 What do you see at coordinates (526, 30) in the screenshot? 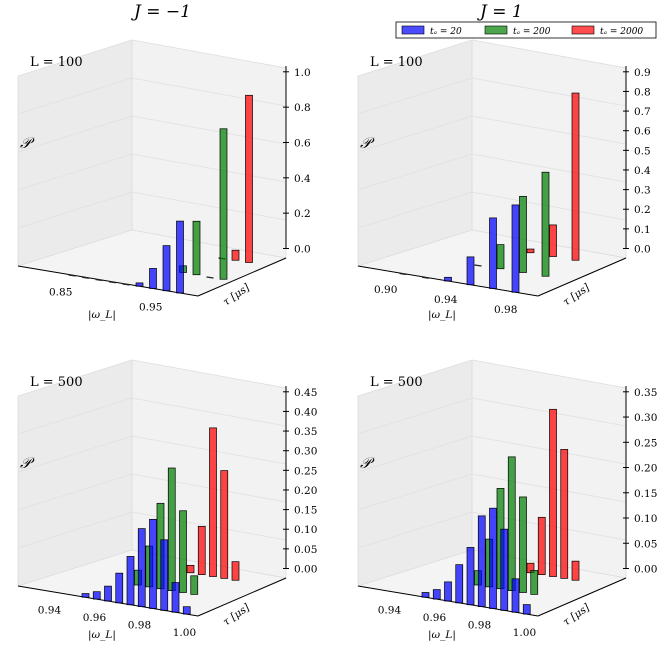
I see `legend: tₐ = 20 tₐ = 200 tₐ = 2000` at bounding box center [526, 30].